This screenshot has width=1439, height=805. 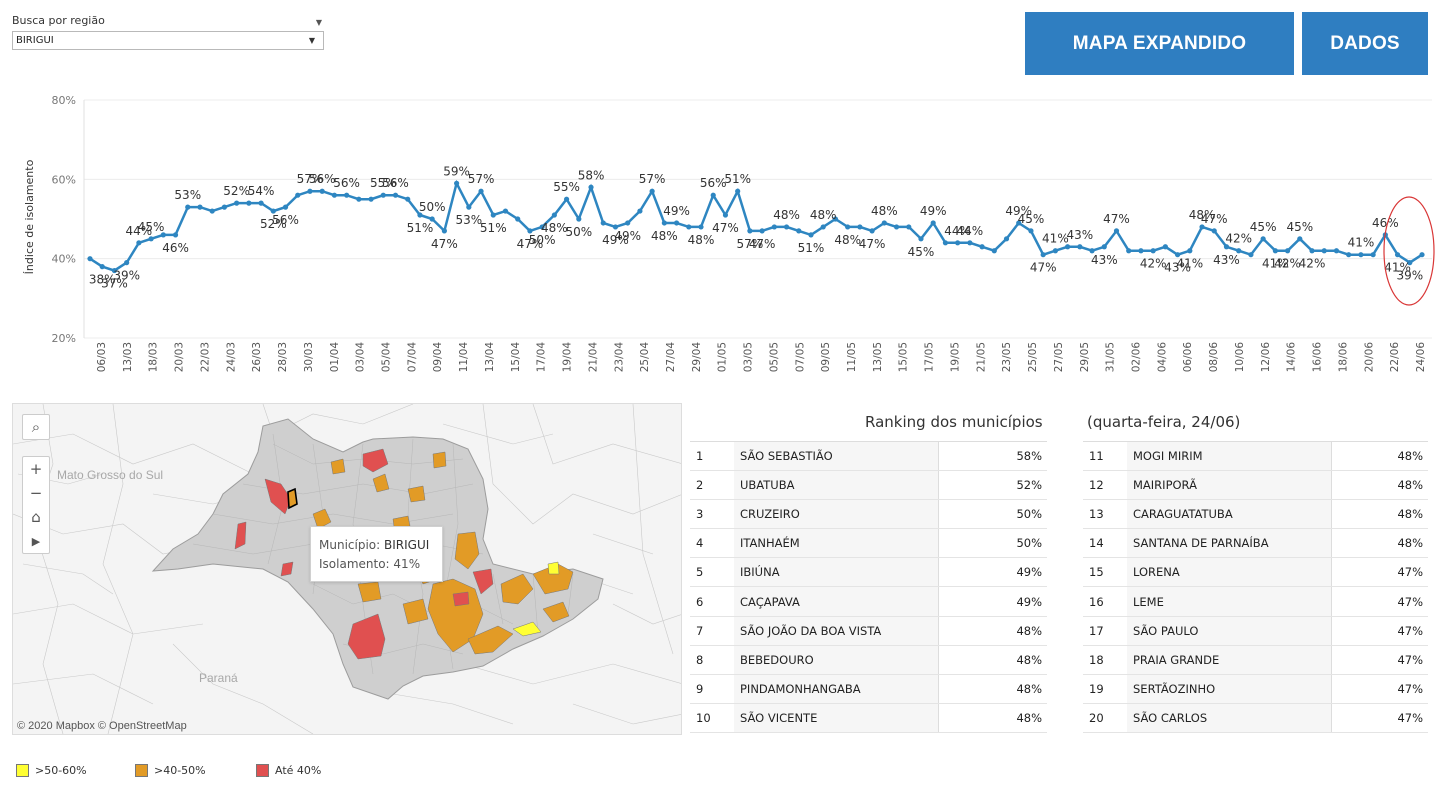 I want to click on table-row: 13 CARAGUATATUBA 48%, so click(x=1255, y=515).